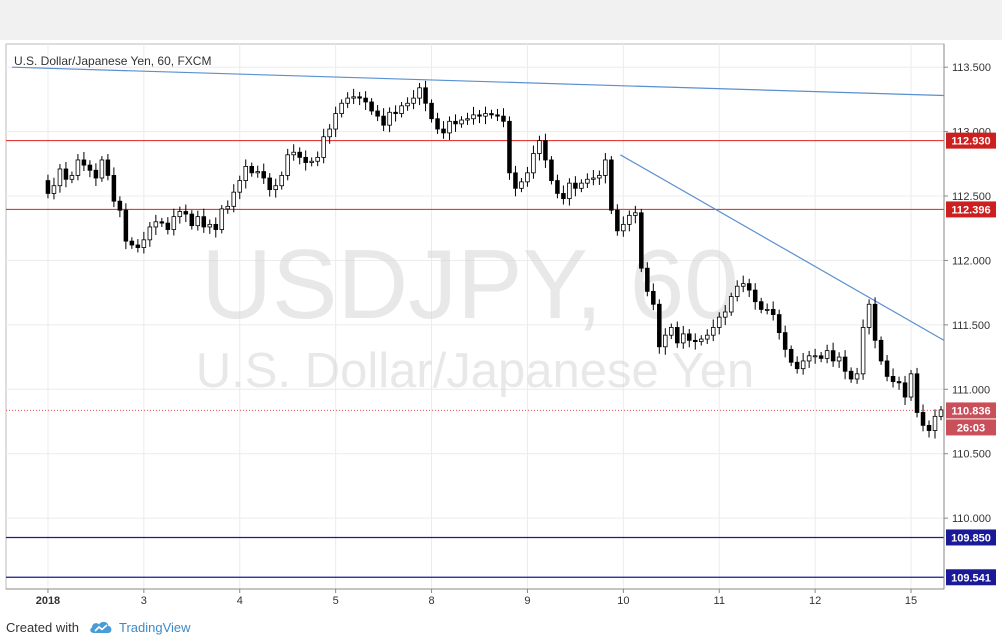 The image size is (1002, 644). What do you see at coordinates (240, 601) in the screenshot?
I see `x-tick-label: 4` at bounding box center [240, 601].